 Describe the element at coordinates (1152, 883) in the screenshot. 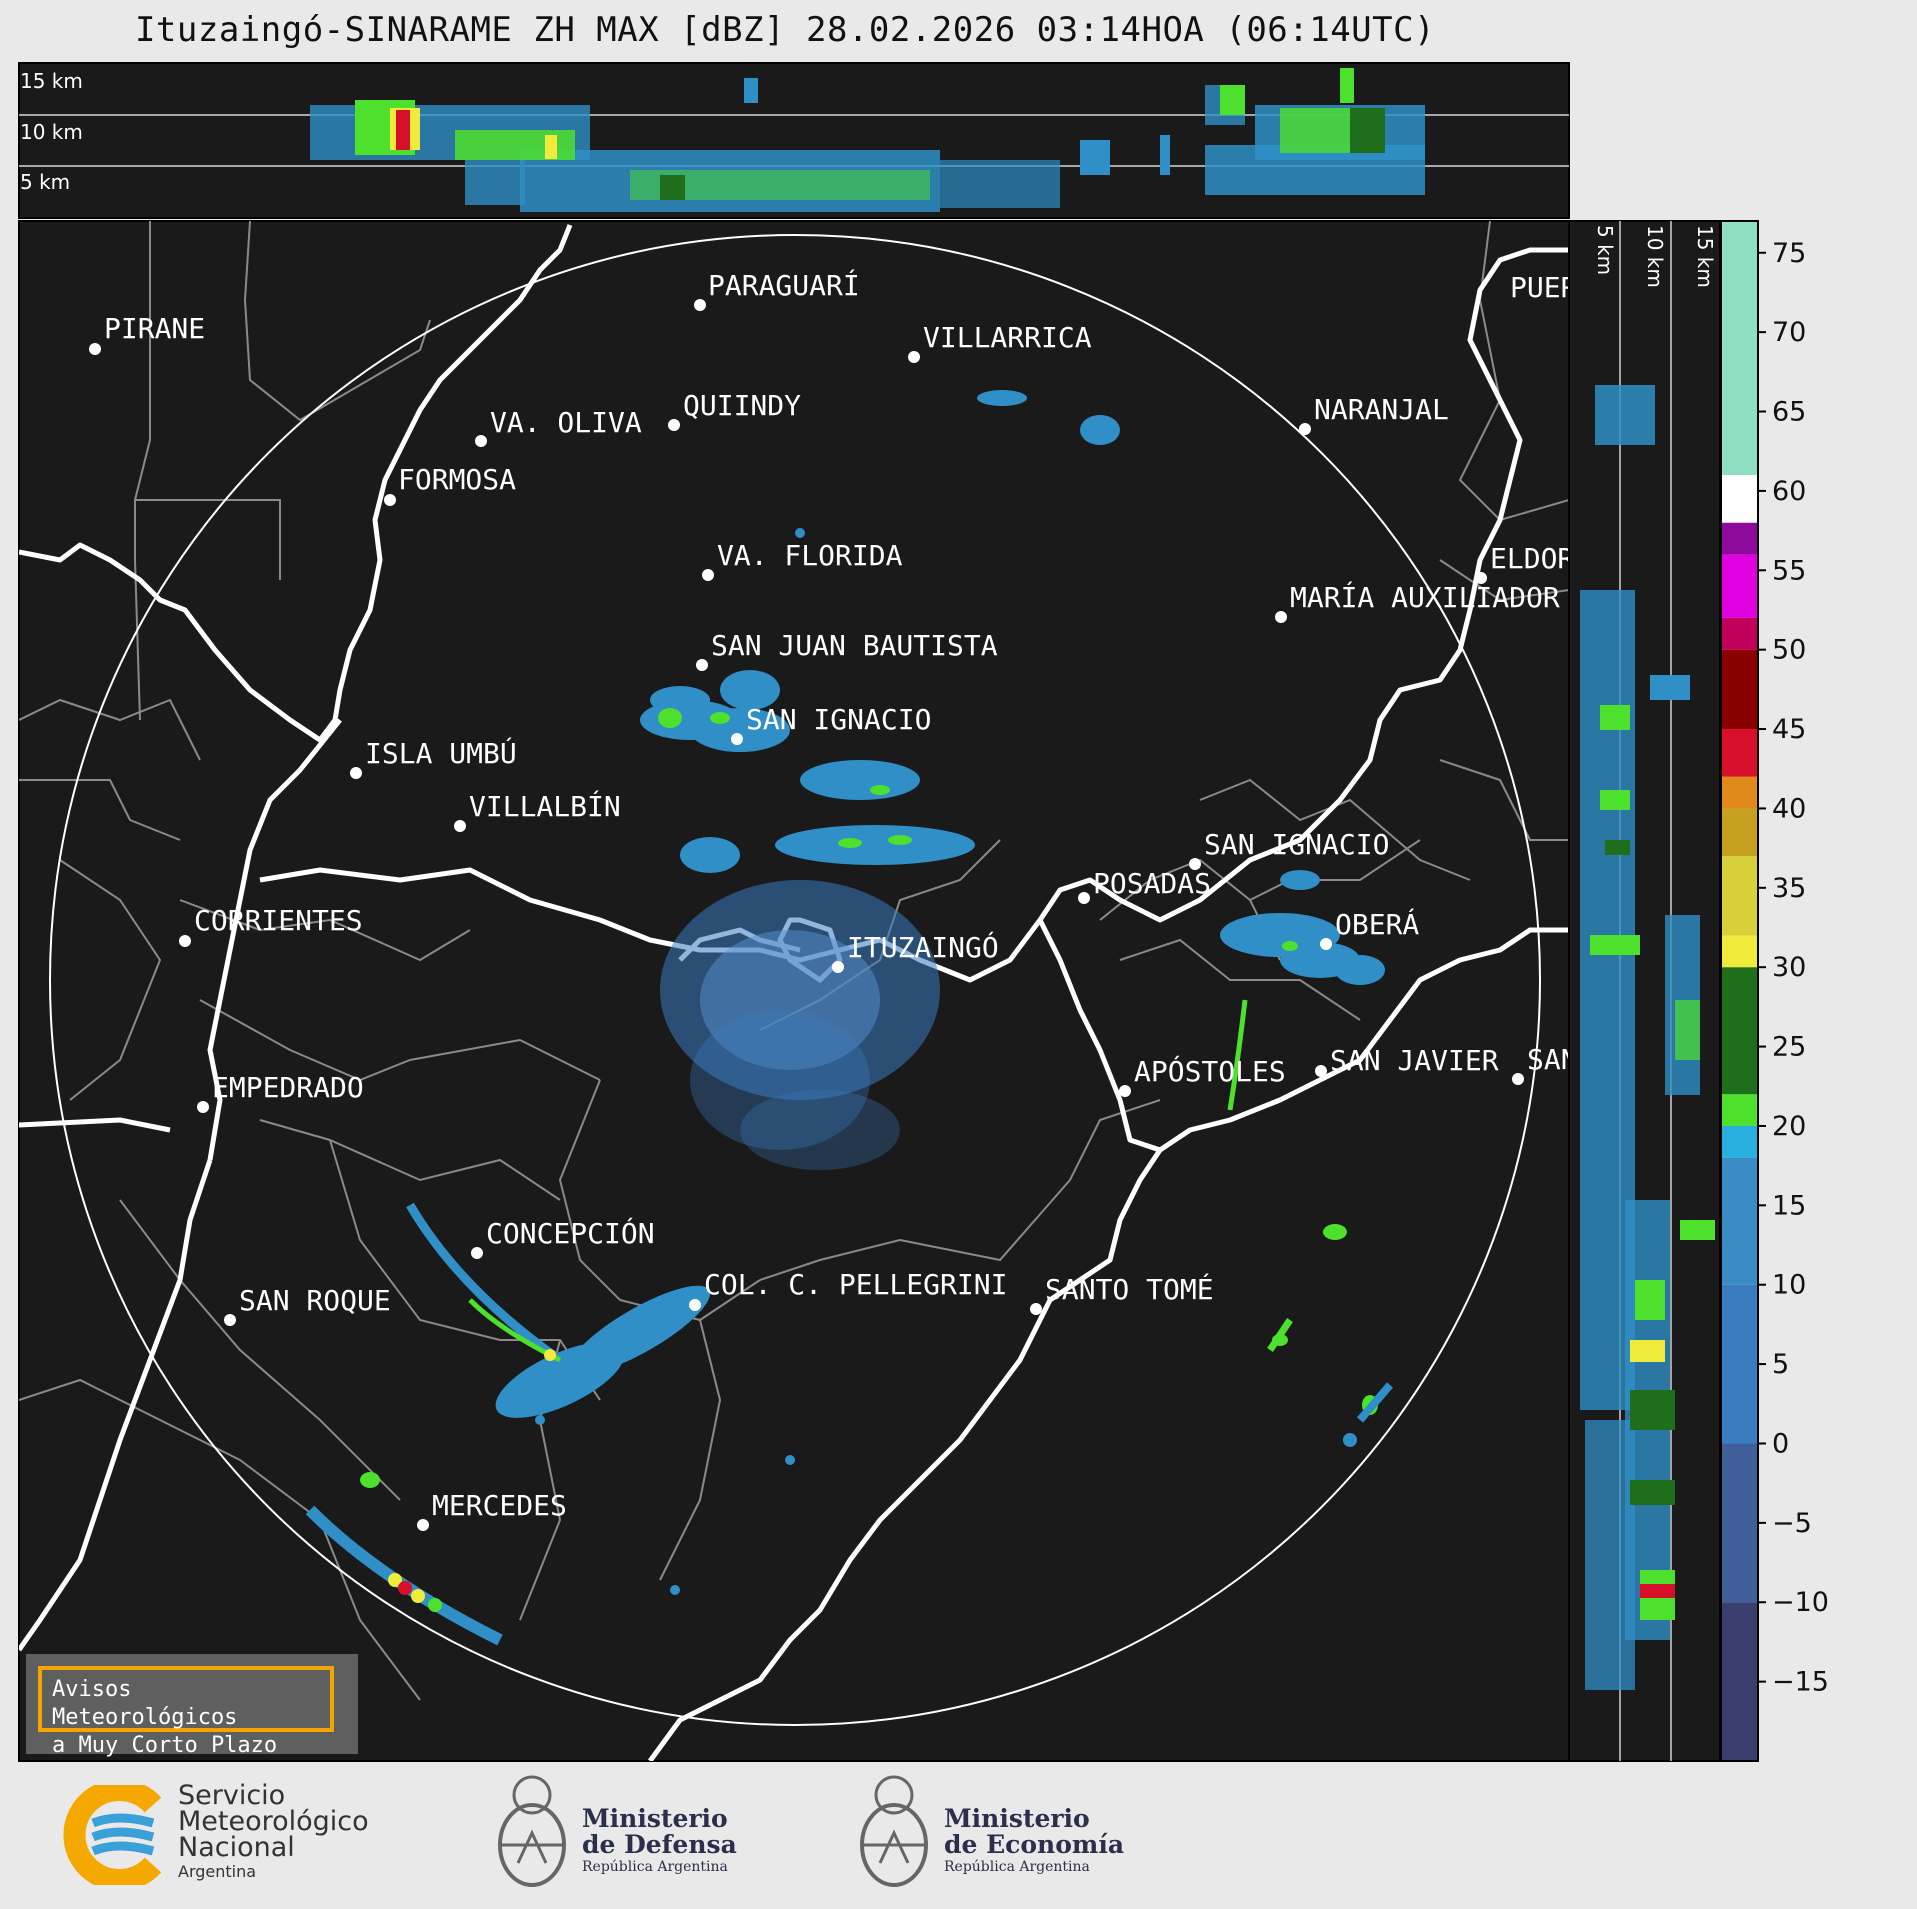

I see `city-label: POSADAS` at that location.